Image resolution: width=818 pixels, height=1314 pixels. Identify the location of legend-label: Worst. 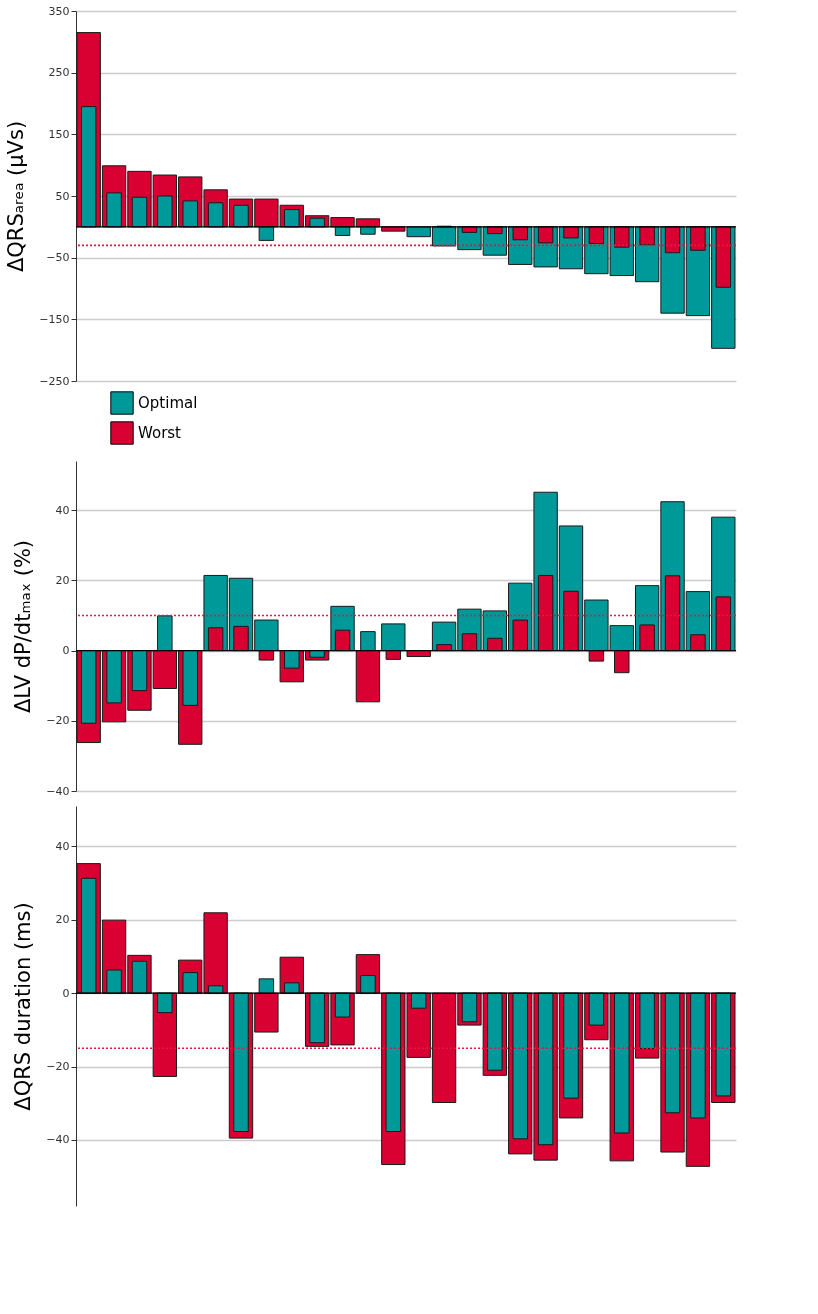
(160, 433).